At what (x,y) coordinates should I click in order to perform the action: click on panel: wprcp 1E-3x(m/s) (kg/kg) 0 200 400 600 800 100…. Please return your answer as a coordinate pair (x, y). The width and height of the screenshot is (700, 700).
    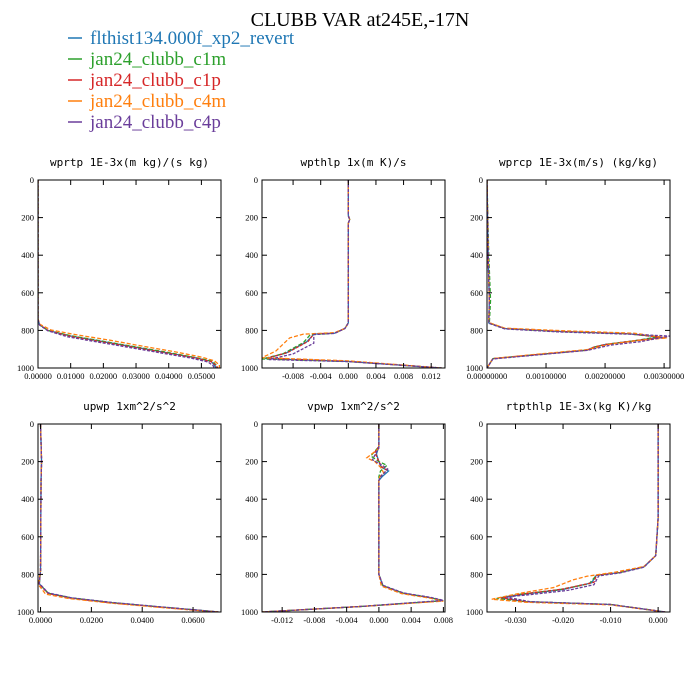
    Looking at the image, I should click on (575, 268).